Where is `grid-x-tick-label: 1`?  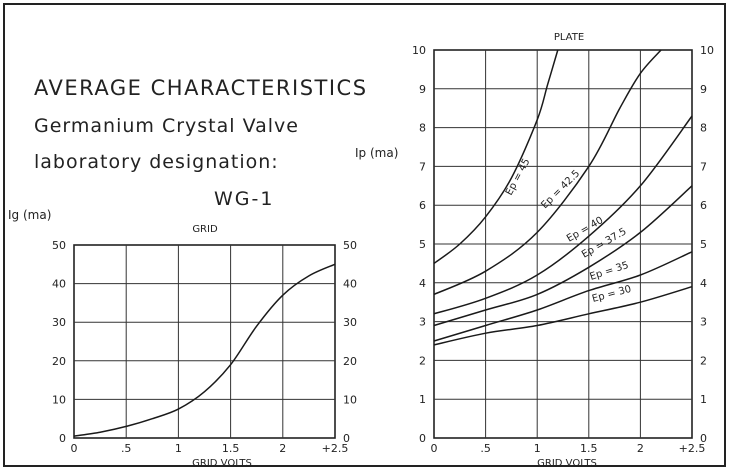
grid-x-tick-label: 1 is located at coordinates (178, 448).